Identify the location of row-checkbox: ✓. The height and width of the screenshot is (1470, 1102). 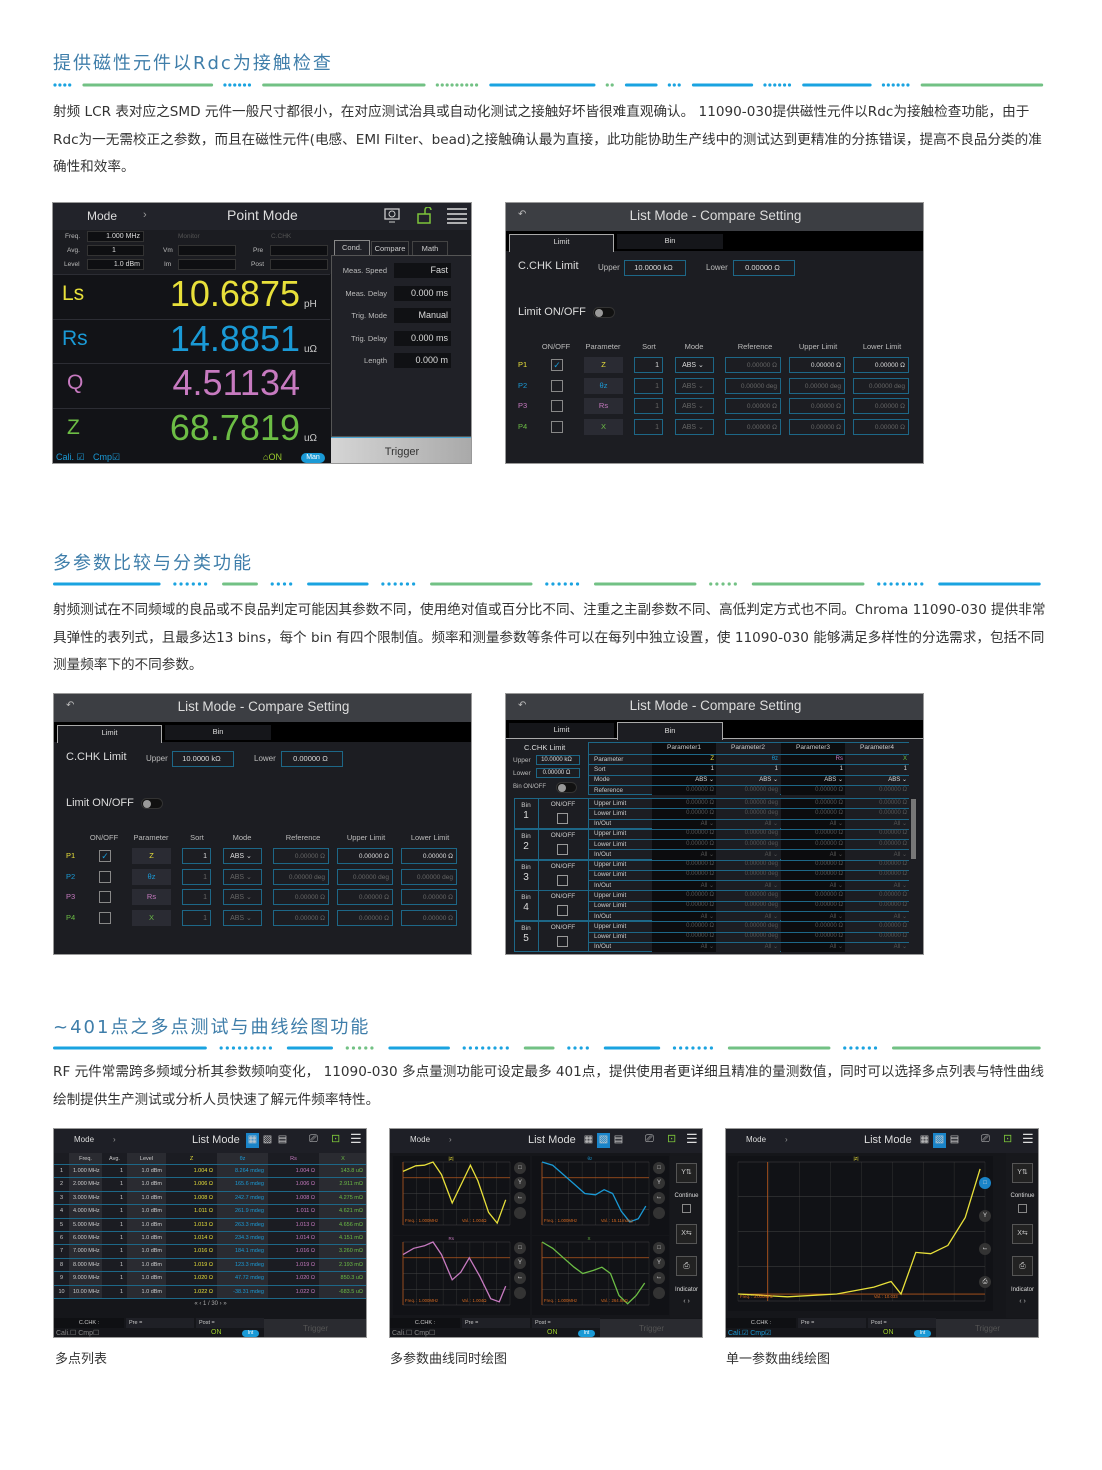
(557, 365).